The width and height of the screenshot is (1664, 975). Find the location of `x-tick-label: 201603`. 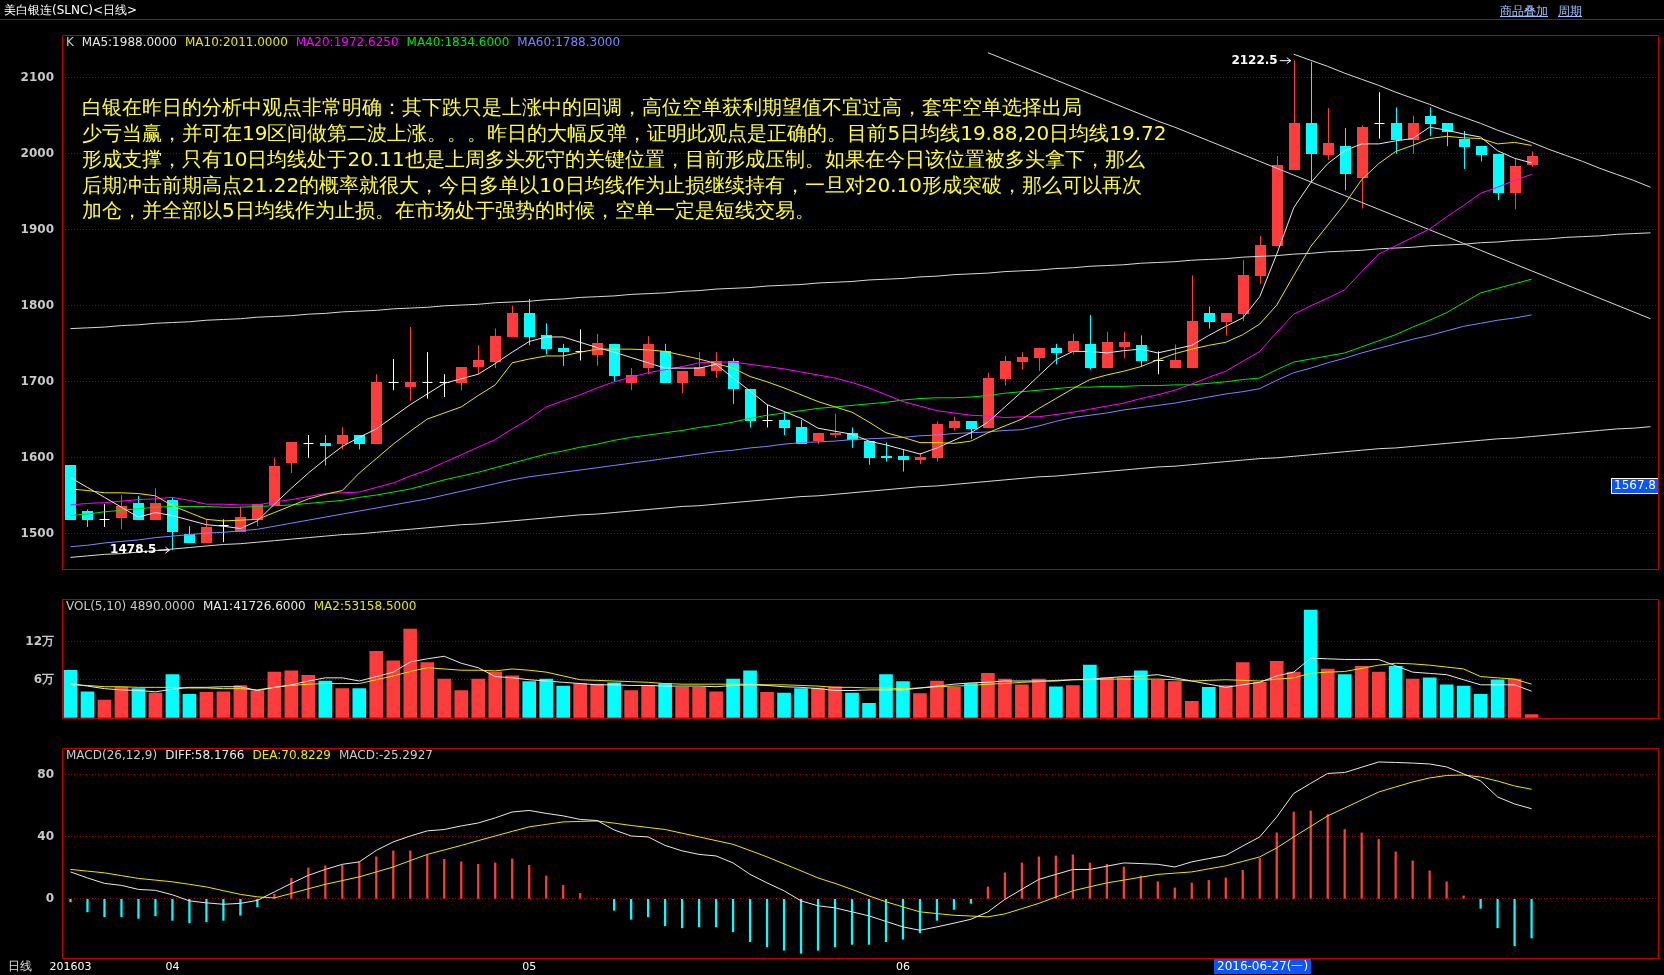

x-tick-label: 201603 is located at coordinates (70, 967).